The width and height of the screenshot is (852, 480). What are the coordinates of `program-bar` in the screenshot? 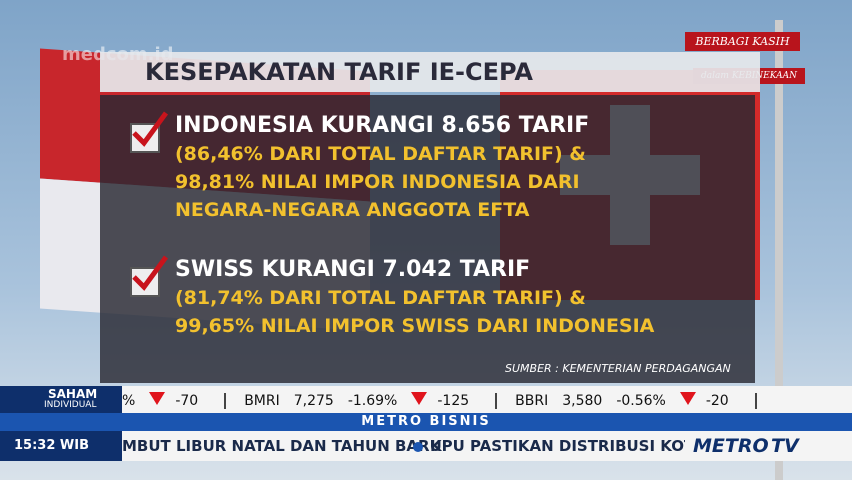 It's located at (426, 422).